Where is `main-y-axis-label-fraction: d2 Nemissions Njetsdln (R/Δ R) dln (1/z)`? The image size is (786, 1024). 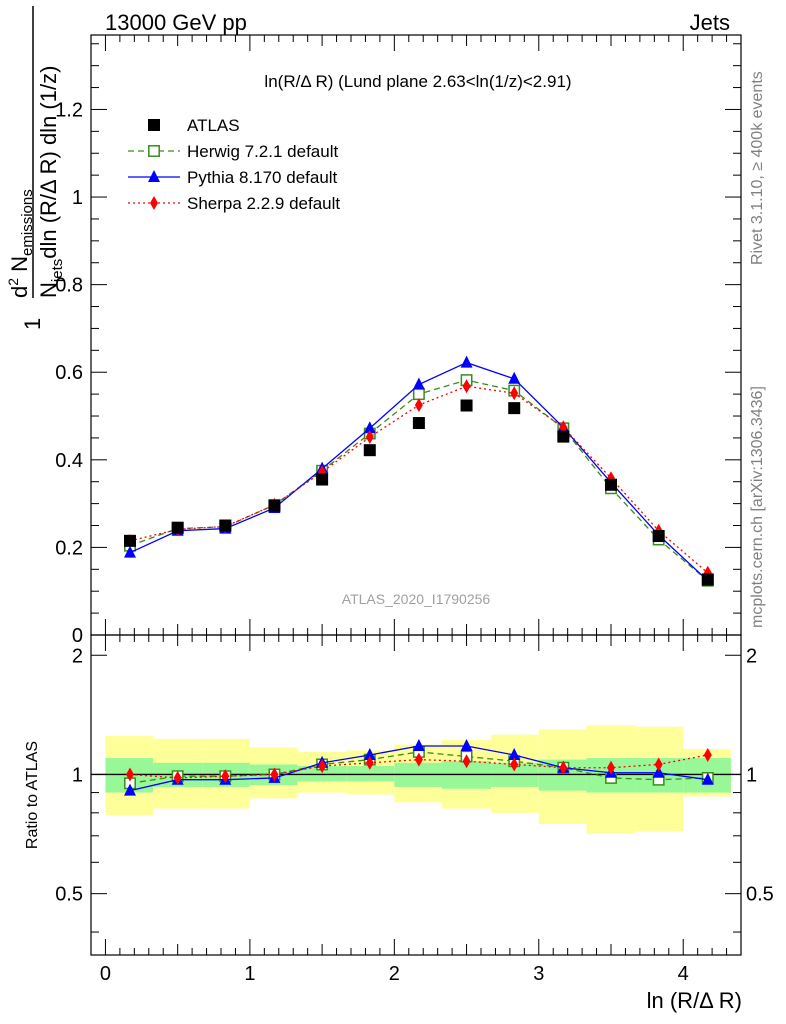
main-y-axis-label-fraction: d2 Nemissions Njetsdln (R/Δ R) dln (1/z) is located at coordinates (35, 152).